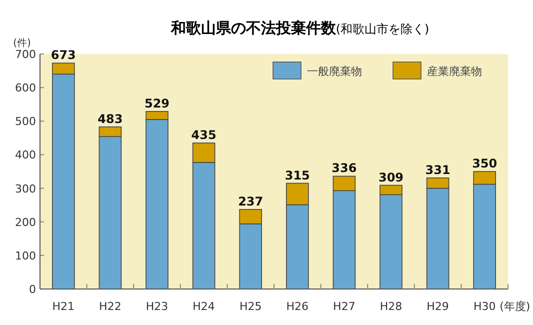 The height and width of the screenshot is (325, 533). I want to click on y-tick-label: 700, so click(25, 54).